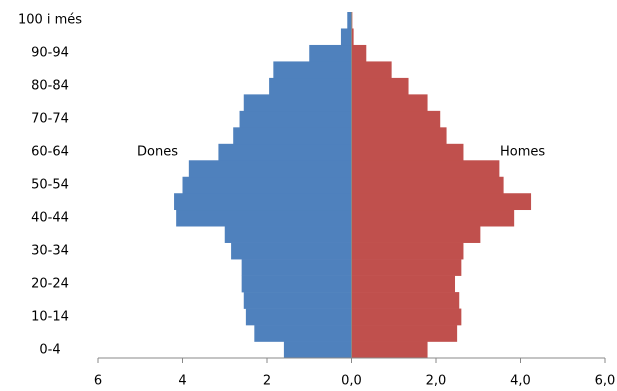  Describe the element at coordinates (98, 381) in the screenshot. I see `x-tick-label: 6` at that location.